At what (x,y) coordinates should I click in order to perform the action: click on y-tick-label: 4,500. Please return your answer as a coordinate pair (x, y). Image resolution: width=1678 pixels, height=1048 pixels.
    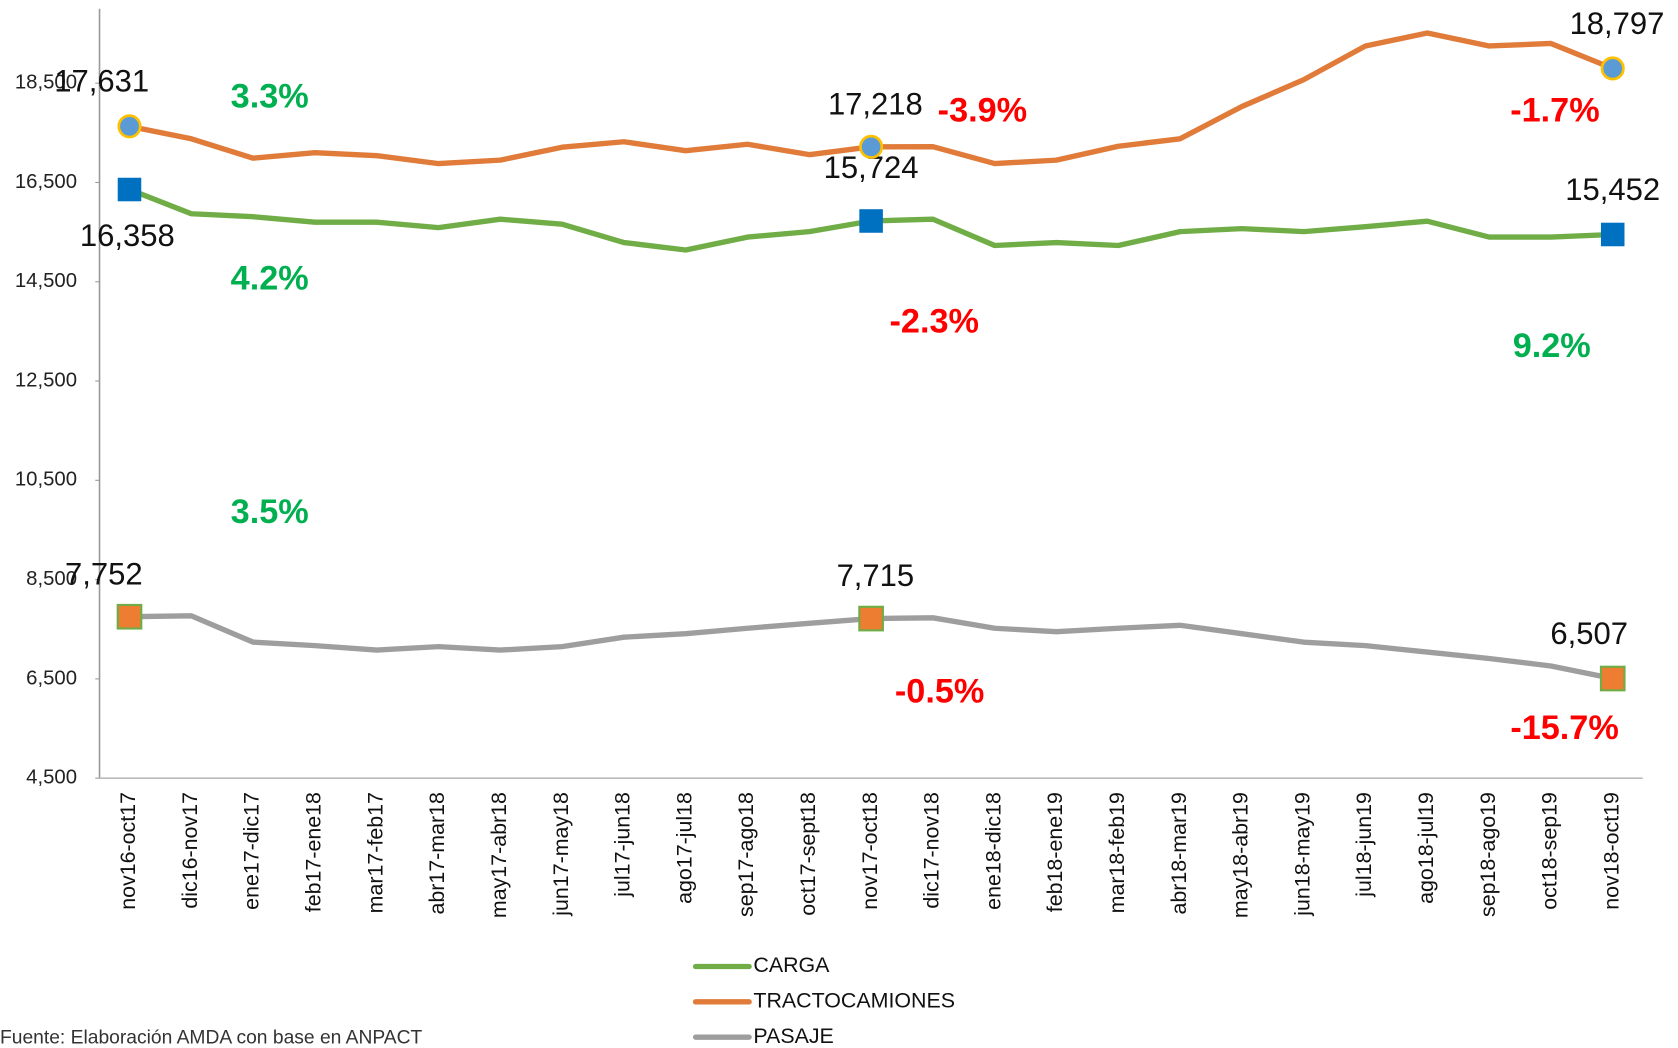
    Looking at the image, I should click on (51, 778).